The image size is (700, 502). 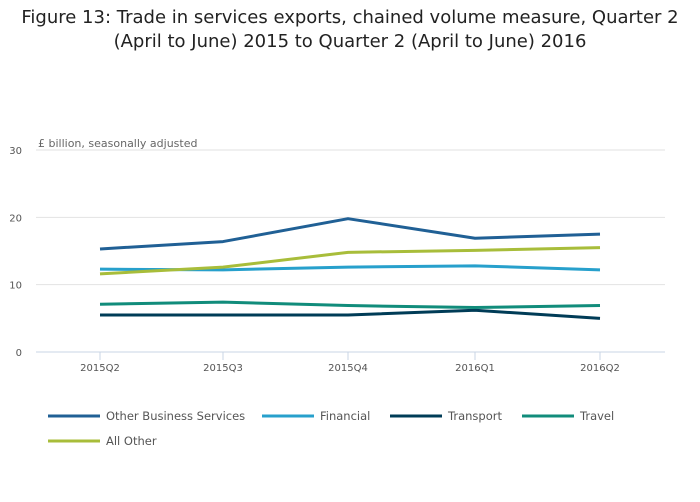 What do you see at coordinates (131, 441) in the screenshot?
I see `legend-item-label: All Other` at bounding box center [131, 441].